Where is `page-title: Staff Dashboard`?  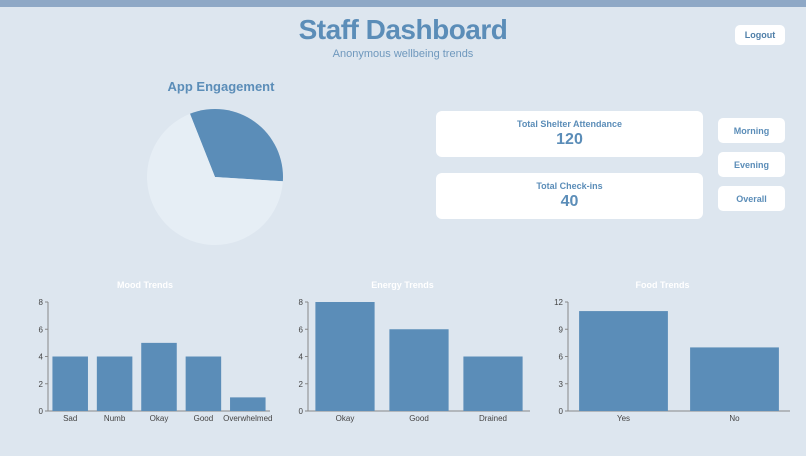 page-title: Staff Dashboard is located at coordinates (403, 29).